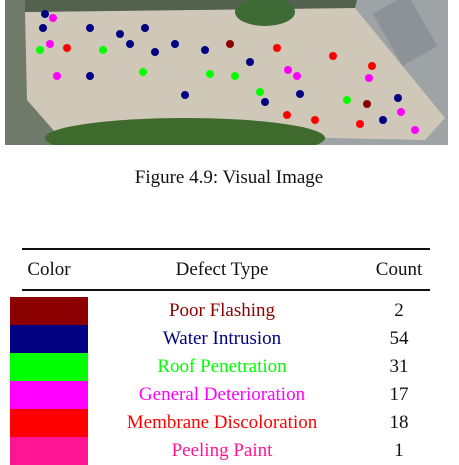 This screenshot has height=465, width=459. I want to click on count: 54, so click(399, 338).